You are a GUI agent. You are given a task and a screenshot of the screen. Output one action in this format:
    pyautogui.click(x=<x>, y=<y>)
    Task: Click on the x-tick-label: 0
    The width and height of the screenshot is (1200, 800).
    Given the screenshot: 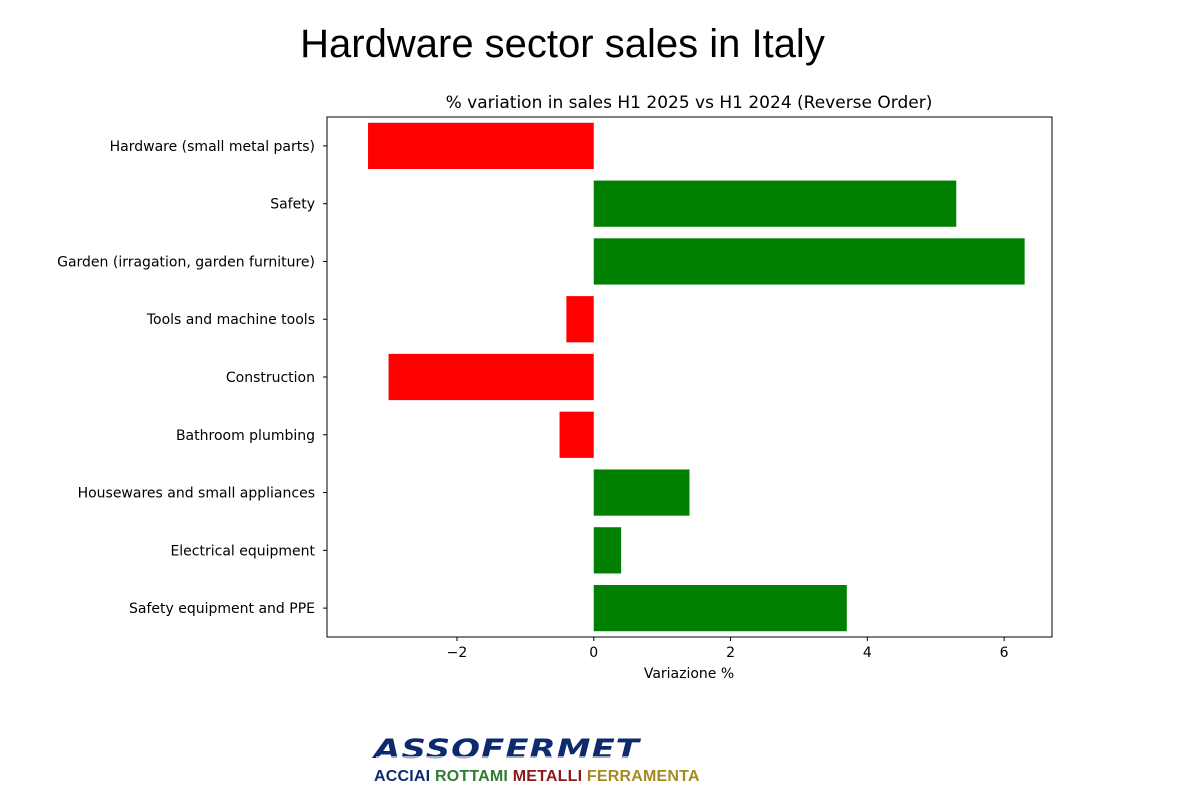 What is the action you would take?
    pyautogui.click(x=593, y=653)
    